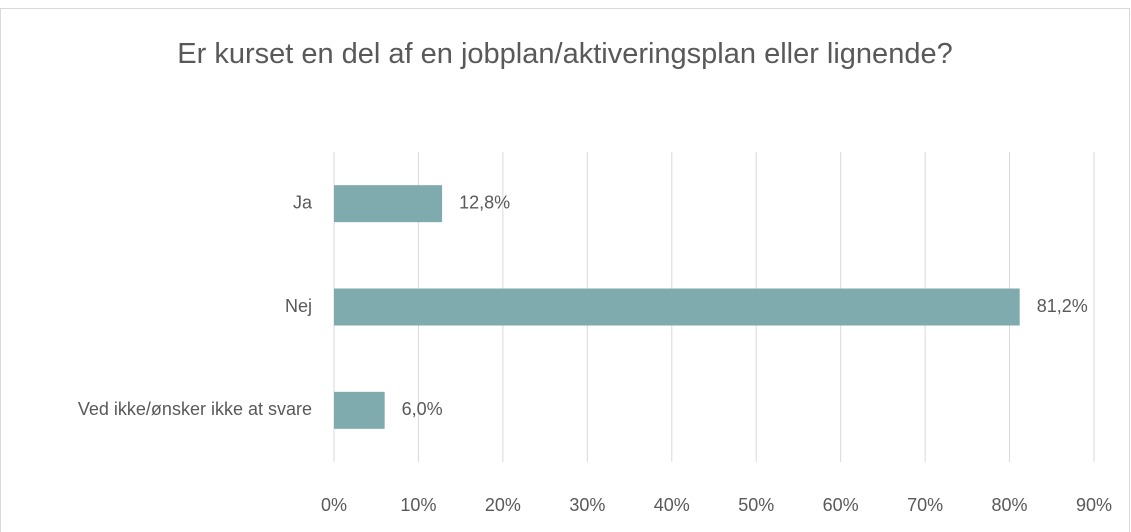 The width and height of the screenshot is (1131, 532). Describe the element at coordinates (1094, 505) in the screenshot. I see `x-tick-label: 90%` at that location.